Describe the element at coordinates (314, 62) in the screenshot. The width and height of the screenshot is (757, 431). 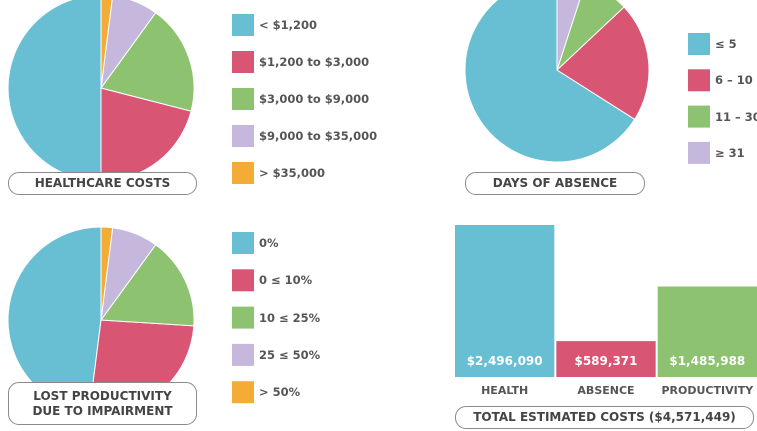
I see `legend-label: $1,200 to $3,000` at that location.